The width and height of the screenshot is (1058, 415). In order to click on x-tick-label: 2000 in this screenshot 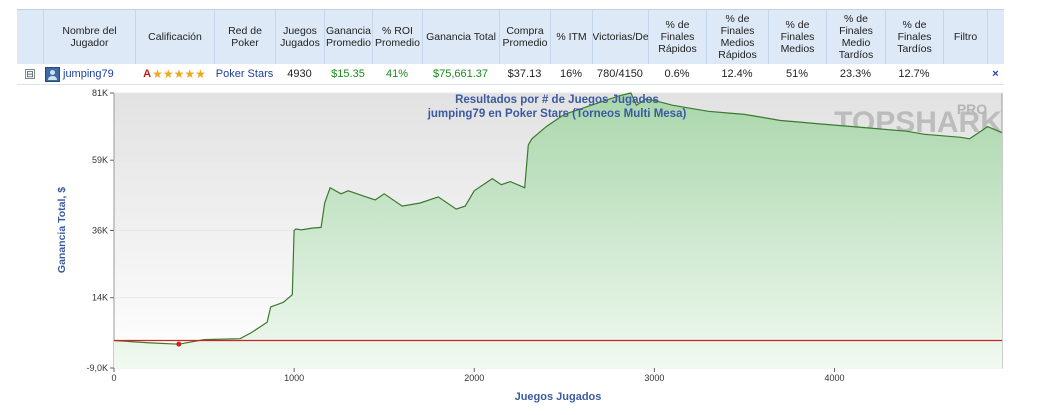, I will do `click(474, 378)`.